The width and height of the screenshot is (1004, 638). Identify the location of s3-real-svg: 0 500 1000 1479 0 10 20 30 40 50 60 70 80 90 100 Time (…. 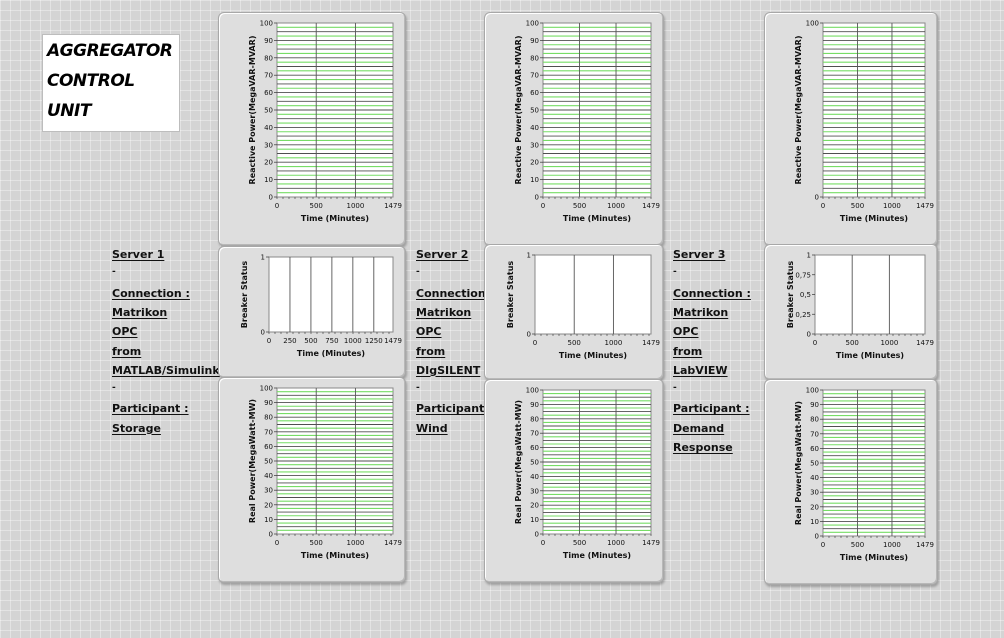
(864, 475).